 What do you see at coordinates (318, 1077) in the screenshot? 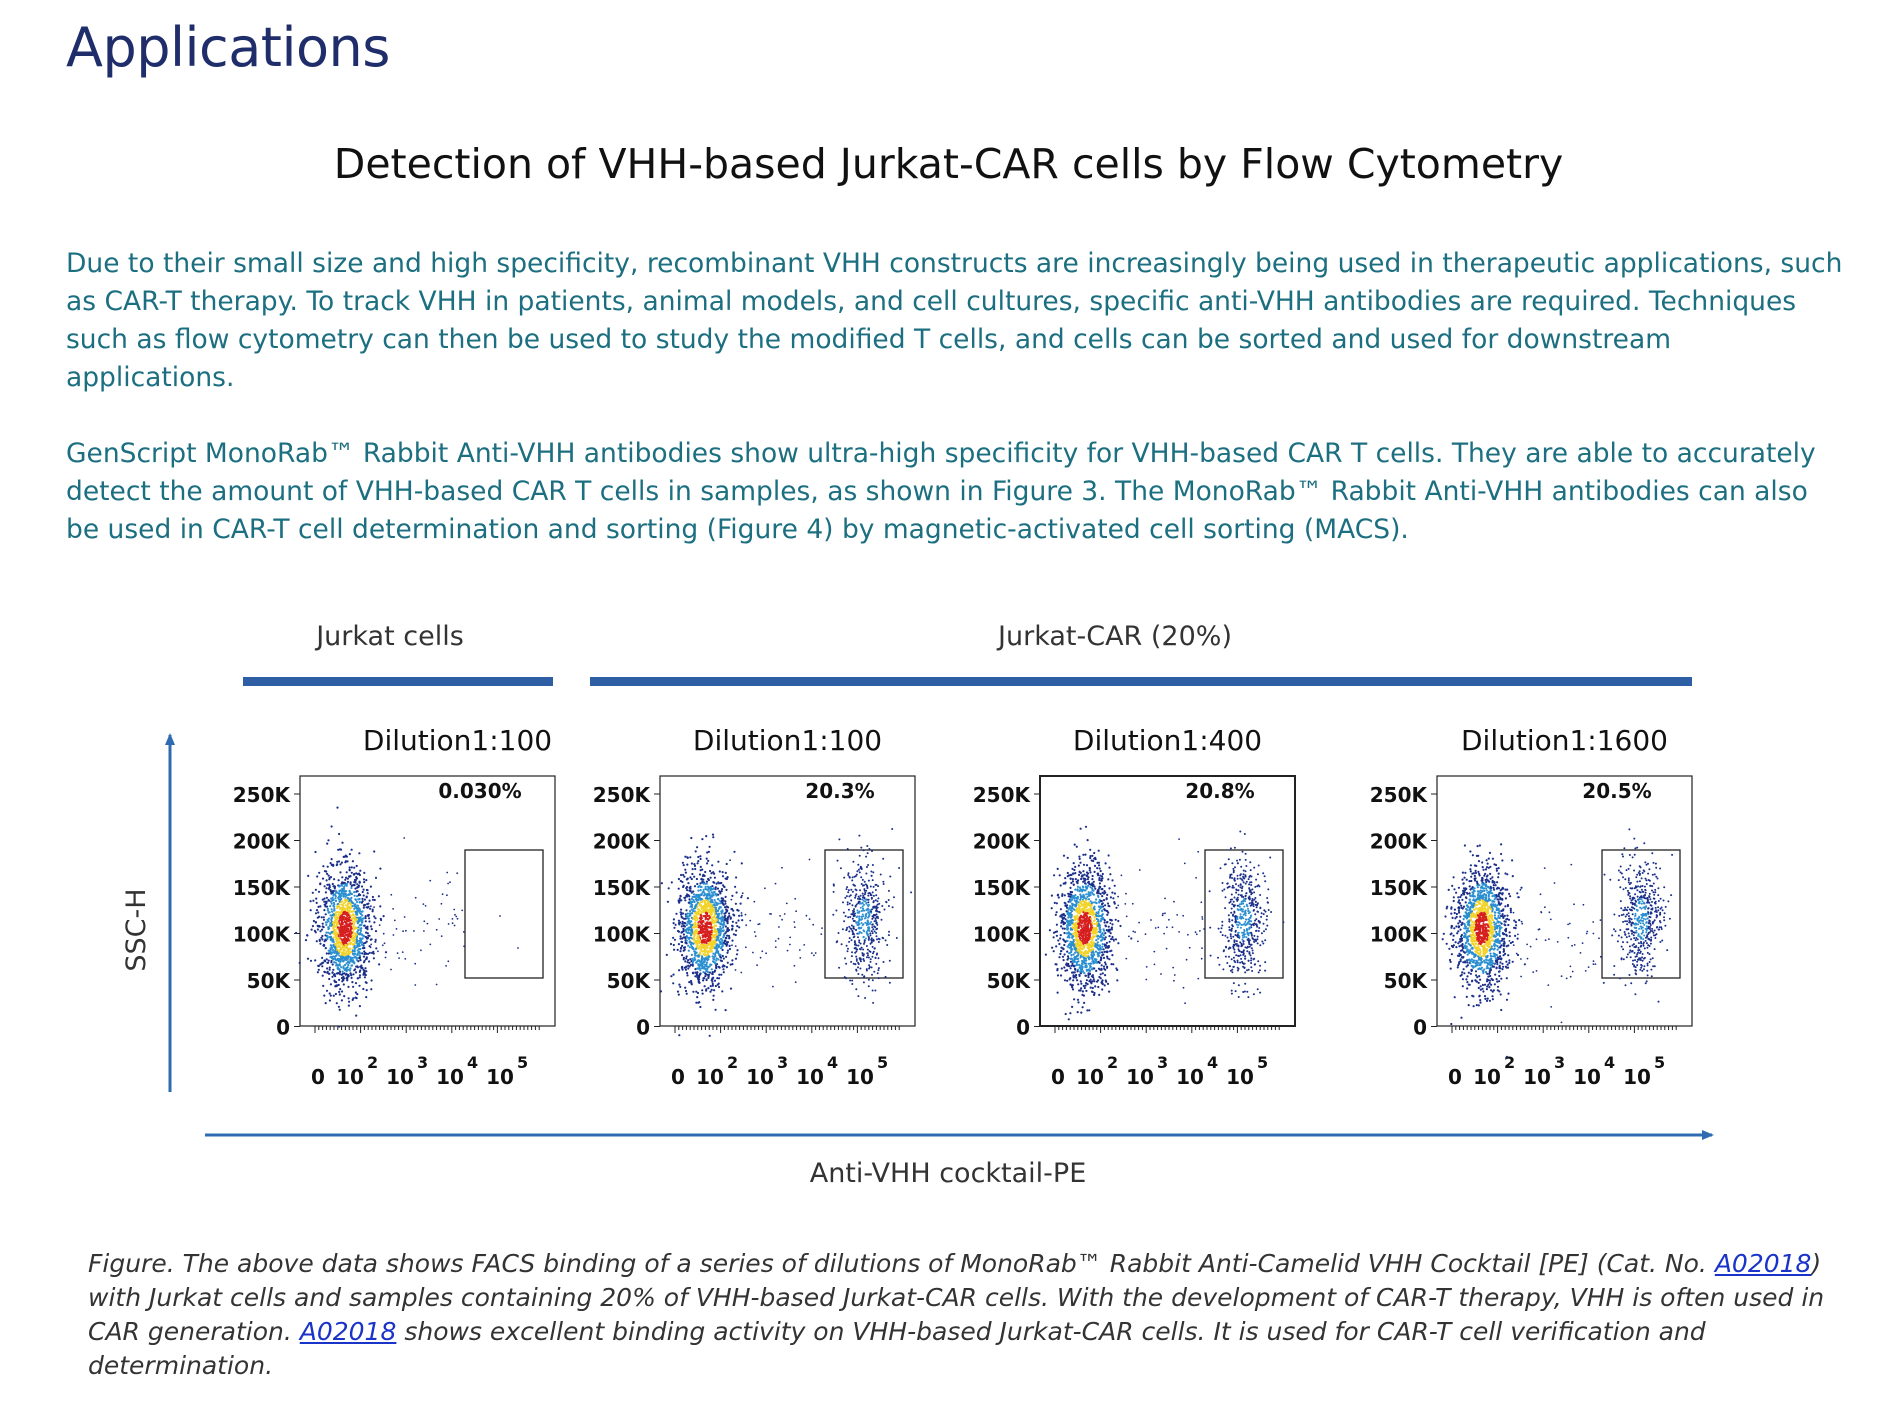
I see `x-tick-label: 0` at bounding box center [318, 1077].